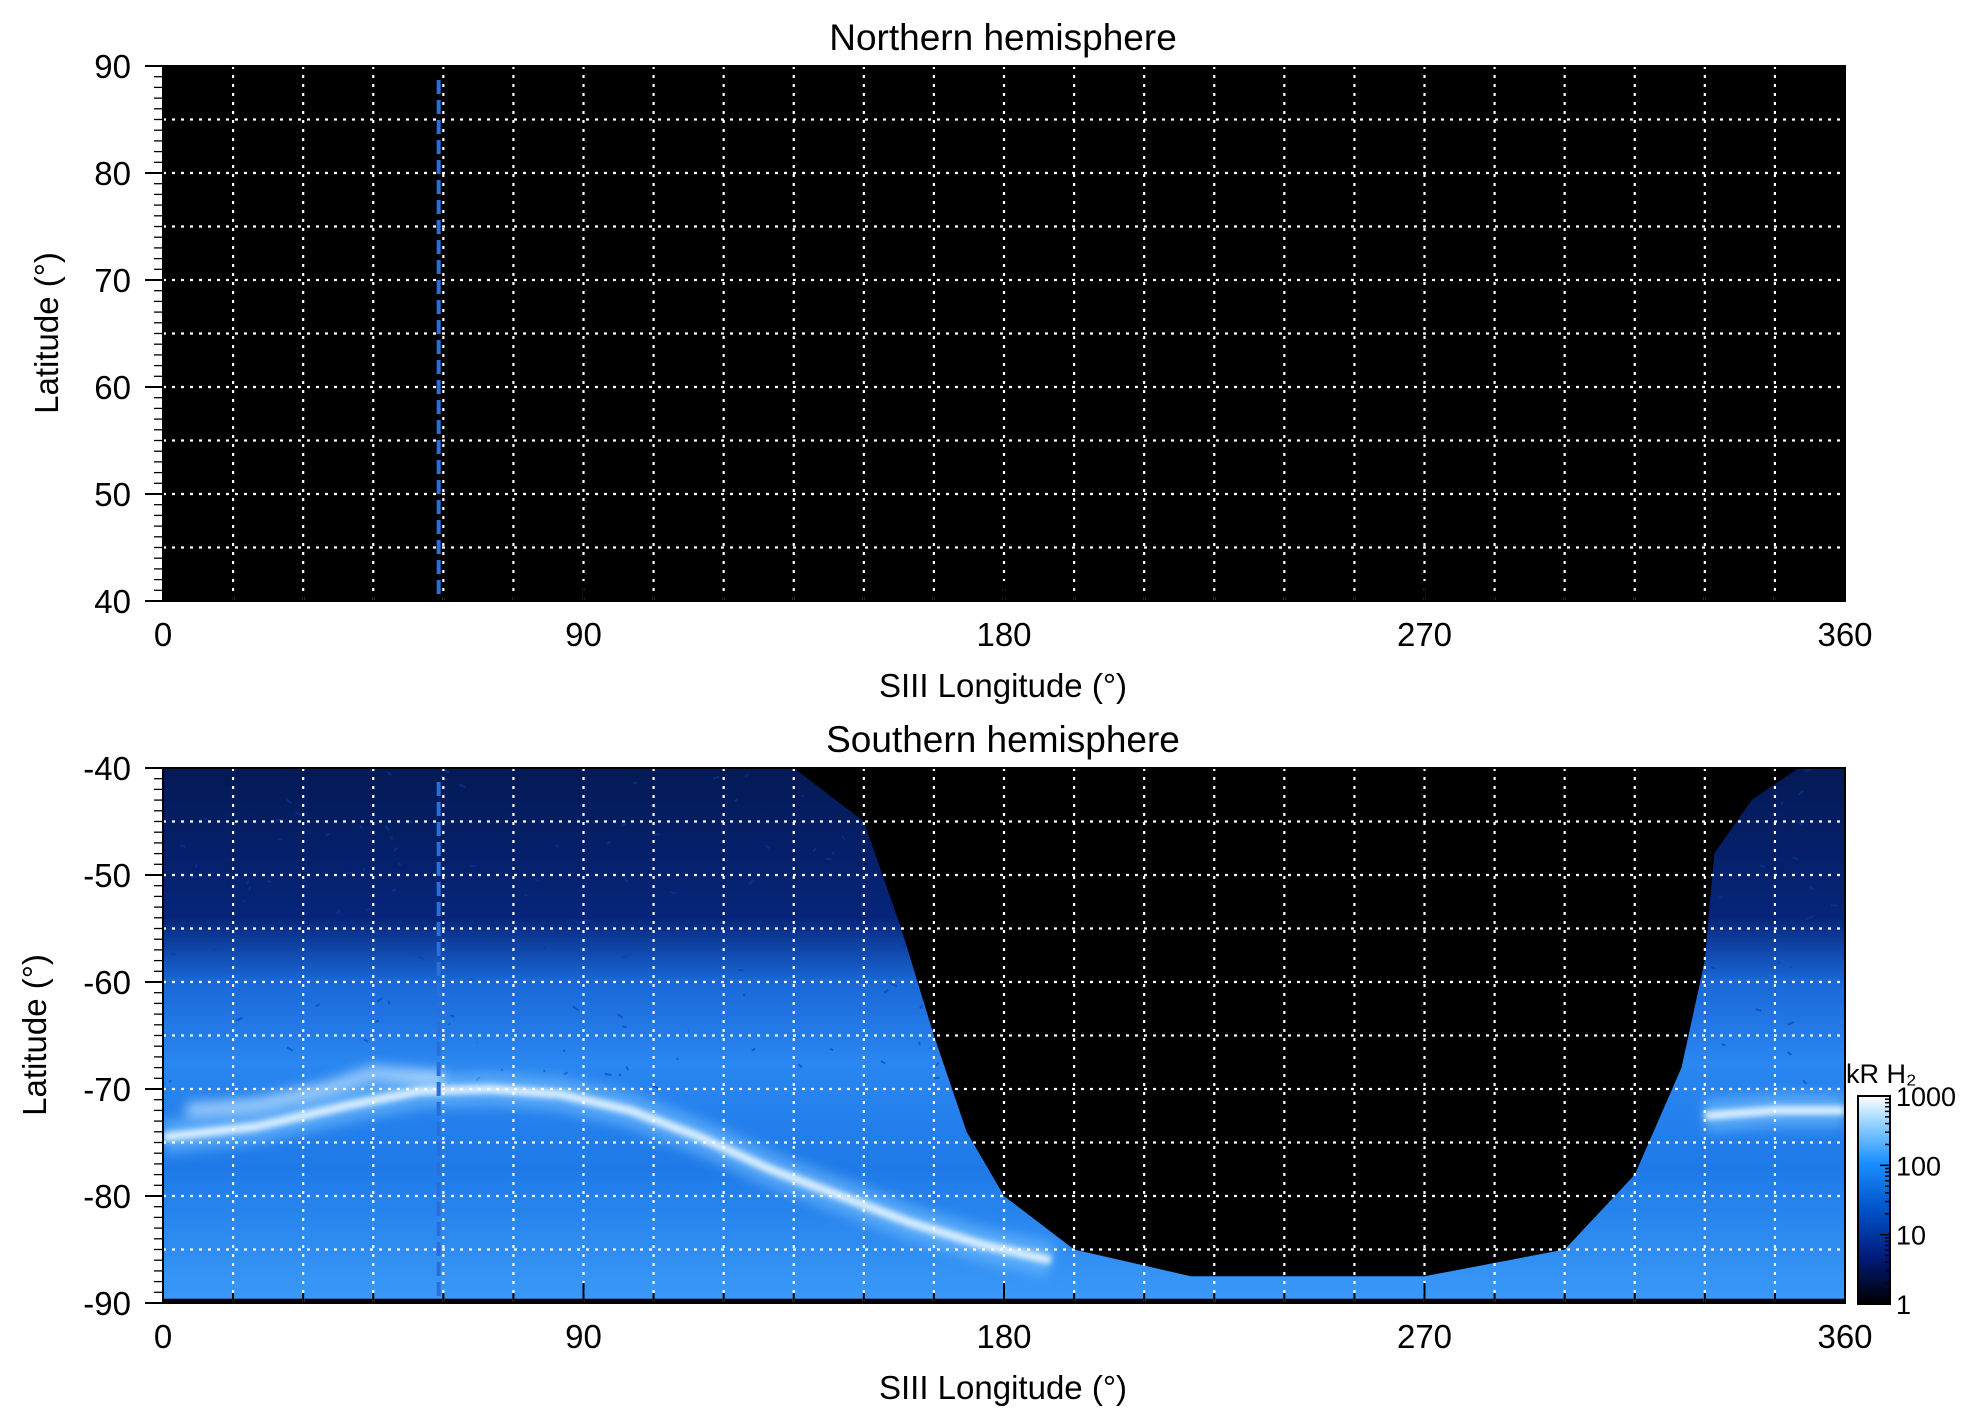  I want to click on north-title: Northern hemisphere, so click(1003, 37).